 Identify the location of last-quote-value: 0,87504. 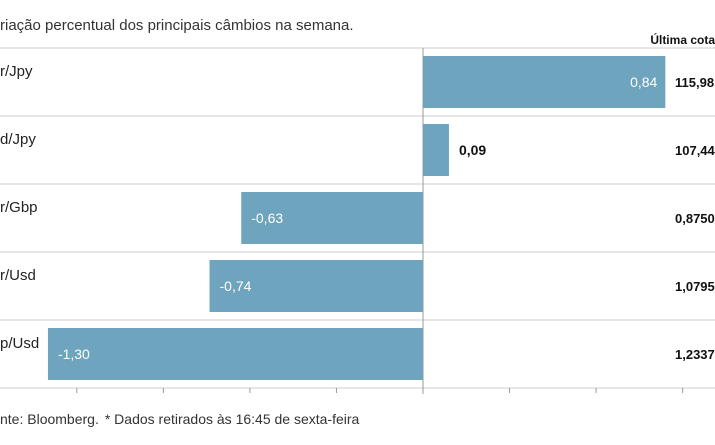
(695, 218).